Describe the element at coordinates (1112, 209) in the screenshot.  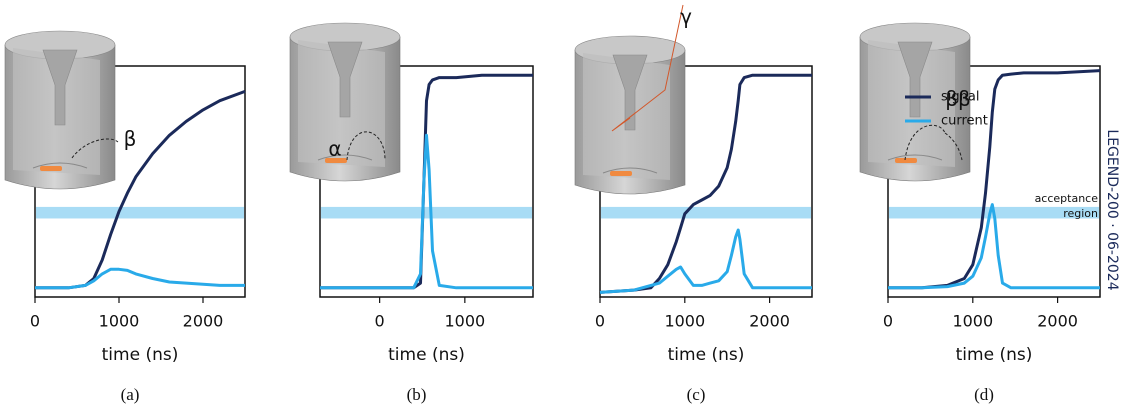
I see `watermark: LEGEND-200 · 06-2024` at that location.